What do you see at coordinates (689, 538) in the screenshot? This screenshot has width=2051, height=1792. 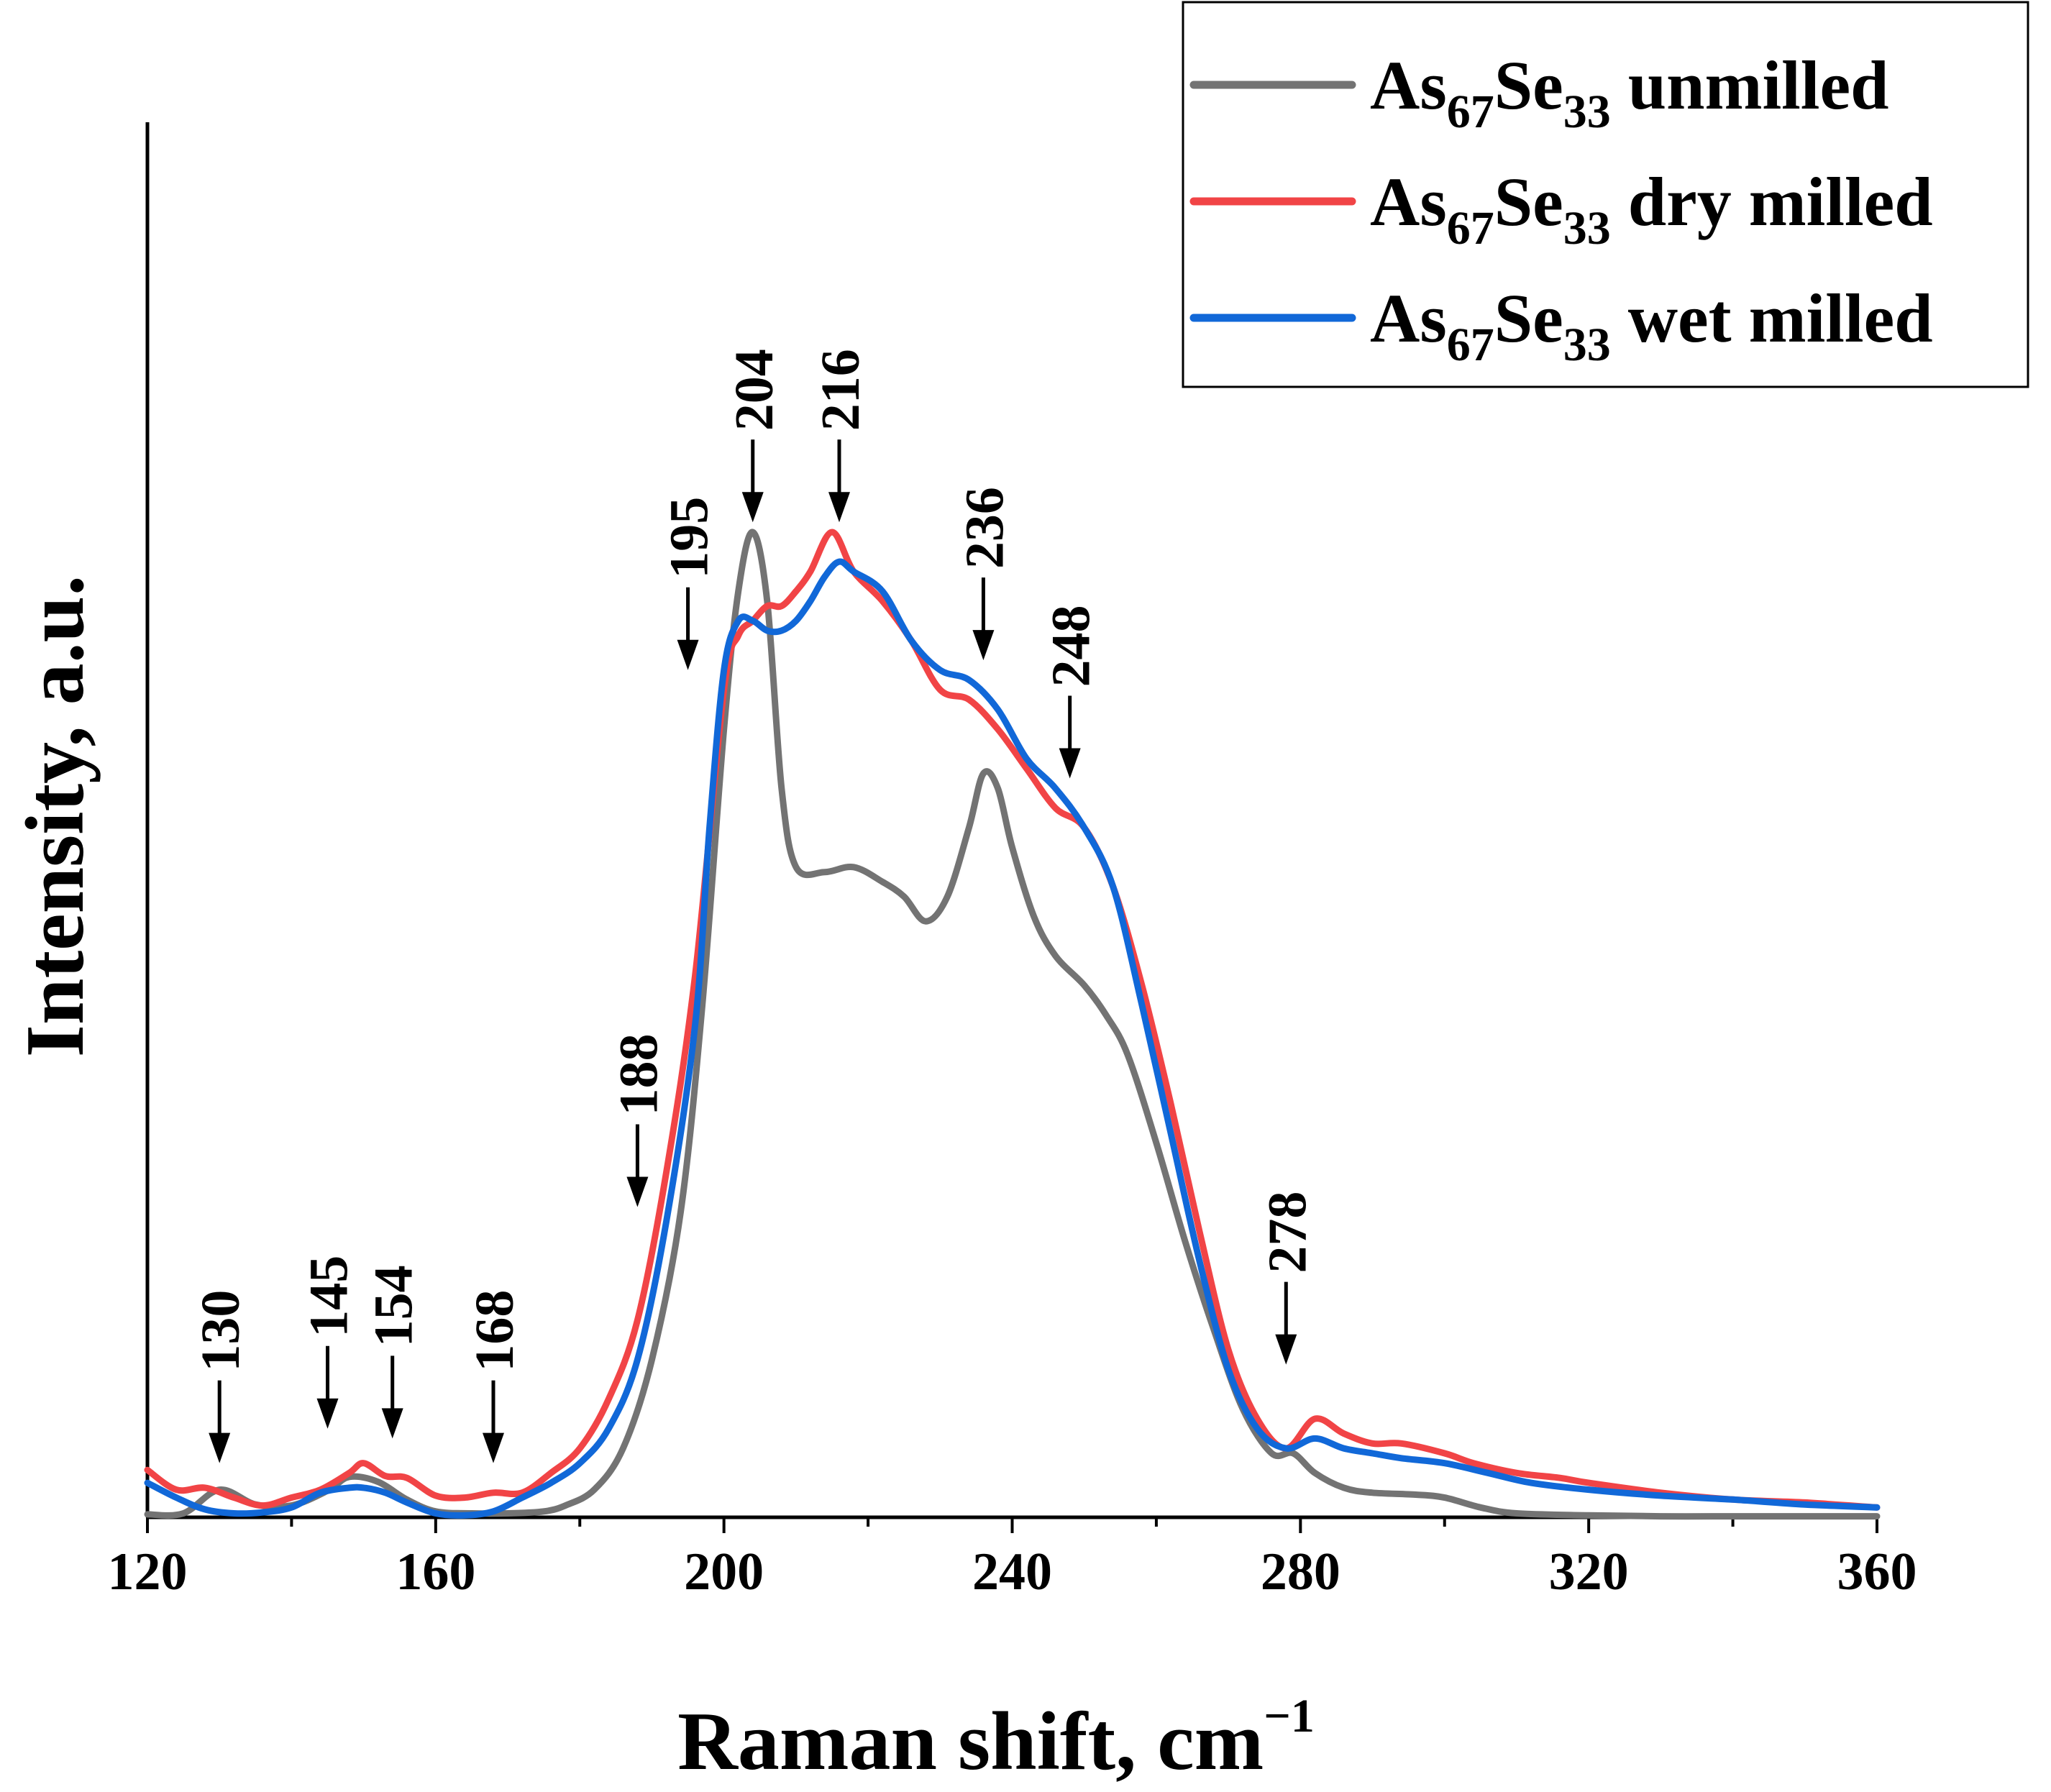 I see `peak-label: 195` at bounding box center [689, 538].